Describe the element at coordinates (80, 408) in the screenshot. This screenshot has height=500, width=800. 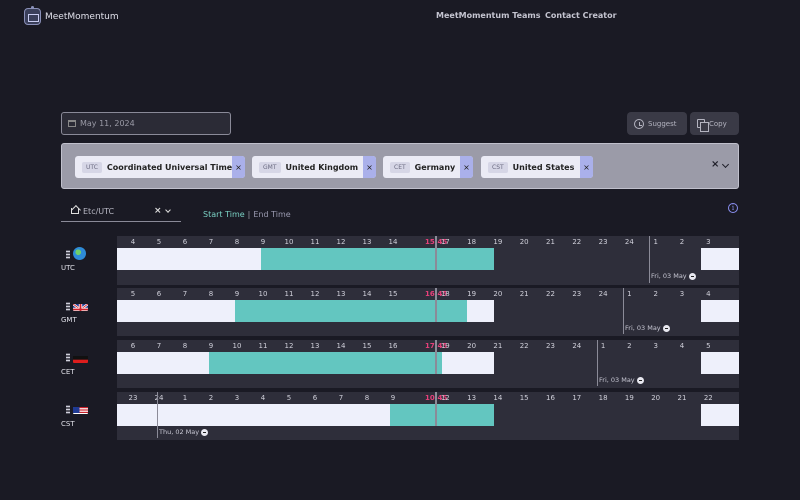
I see `usa-flag-icon` at that location.